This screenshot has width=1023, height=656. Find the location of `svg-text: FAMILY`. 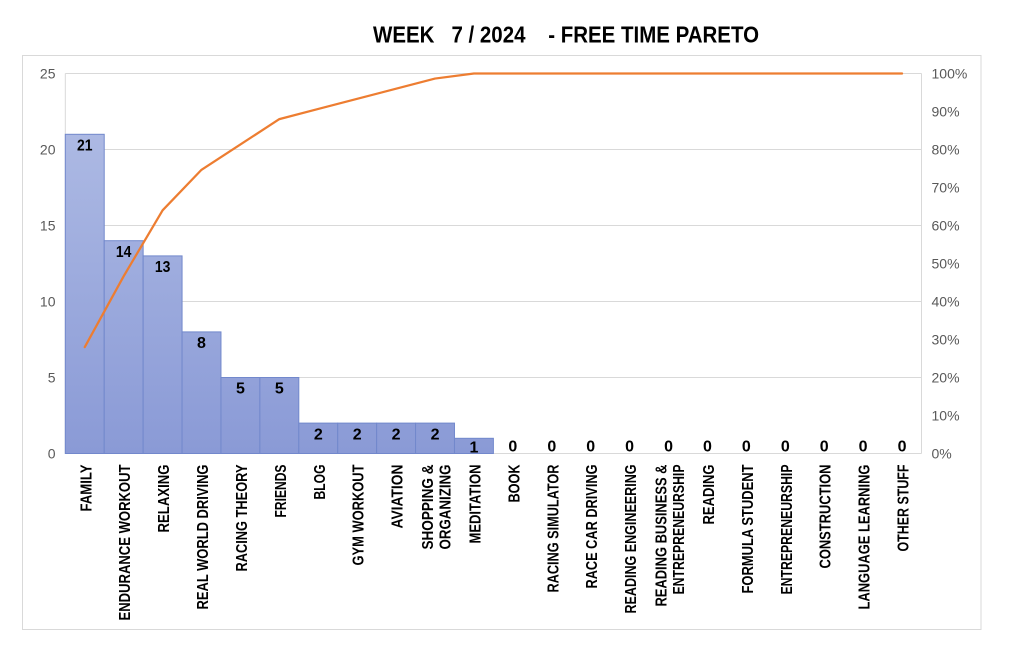

svg-text: FAMILY is located at coordinates (86, 487).